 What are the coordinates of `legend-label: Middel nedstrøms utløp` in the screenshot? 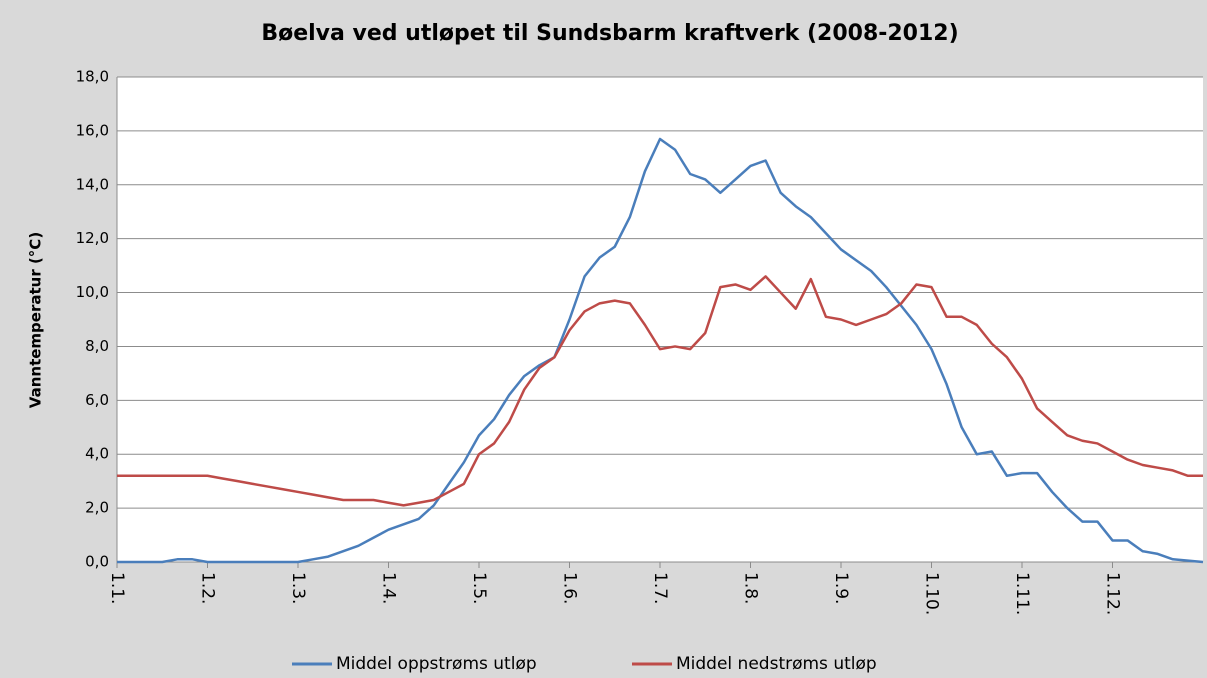 It's located at (776, 664).